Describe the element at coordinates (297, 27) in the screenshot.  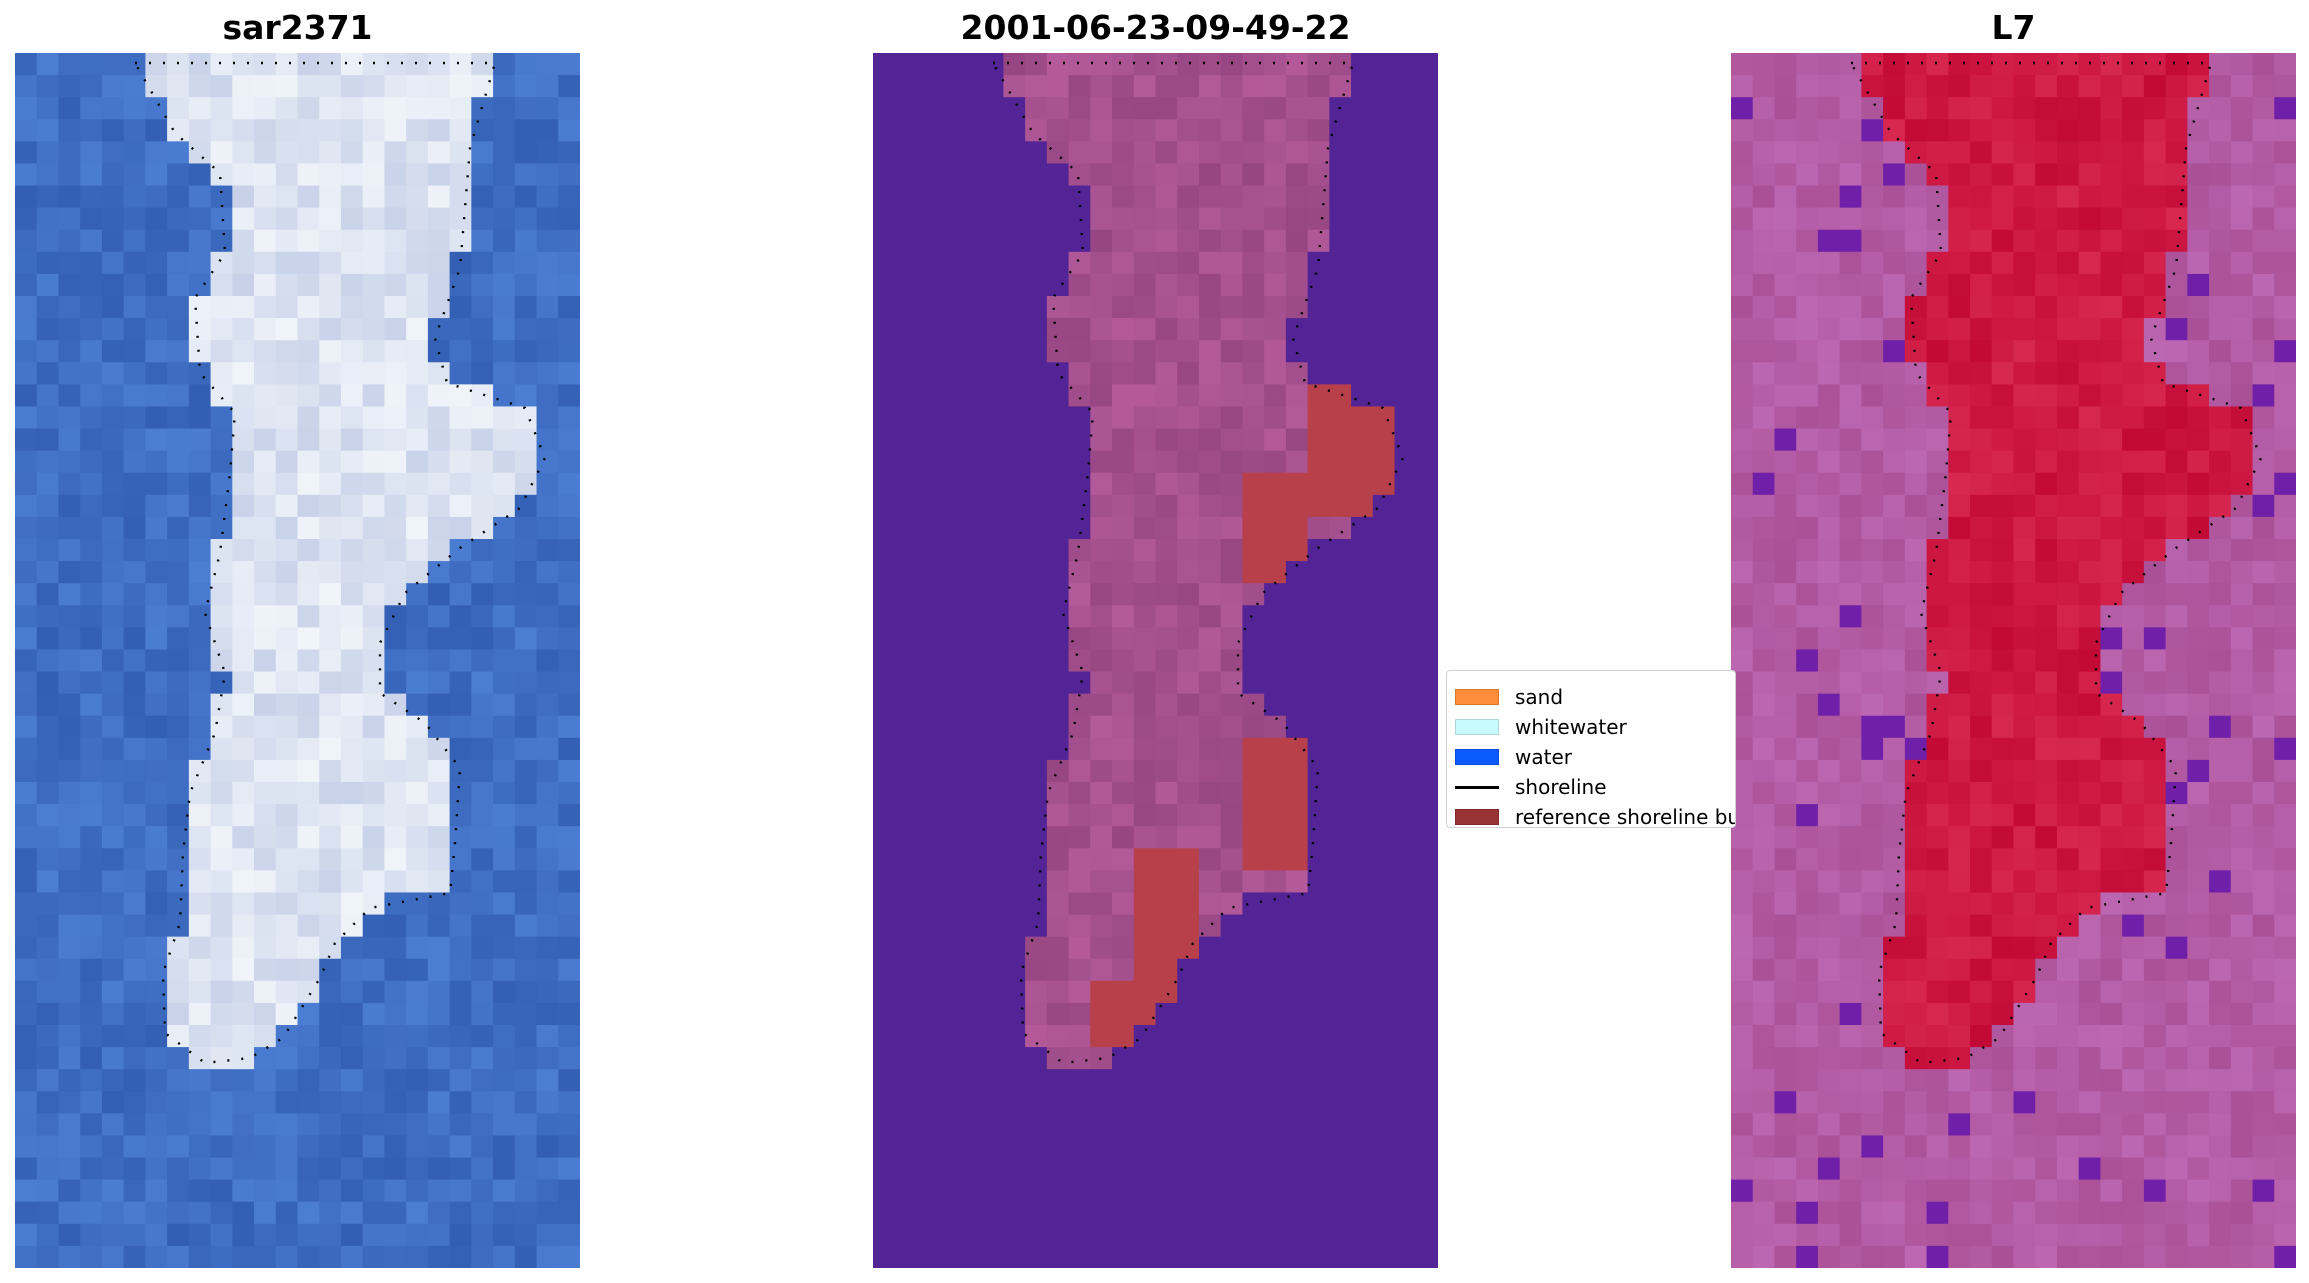
I see `panel-title-sar2371: sar2371` at that location.